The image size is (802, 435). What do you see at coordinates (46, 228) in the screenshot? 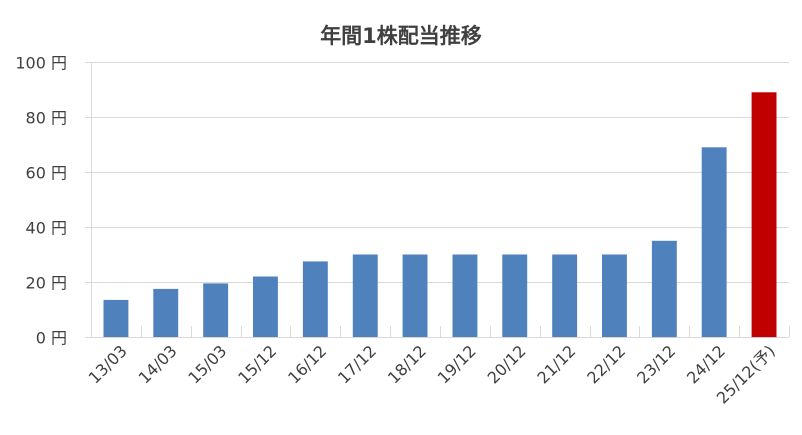
I see `y-tick-label-40: 40 円` at bounding box center [46, 228].